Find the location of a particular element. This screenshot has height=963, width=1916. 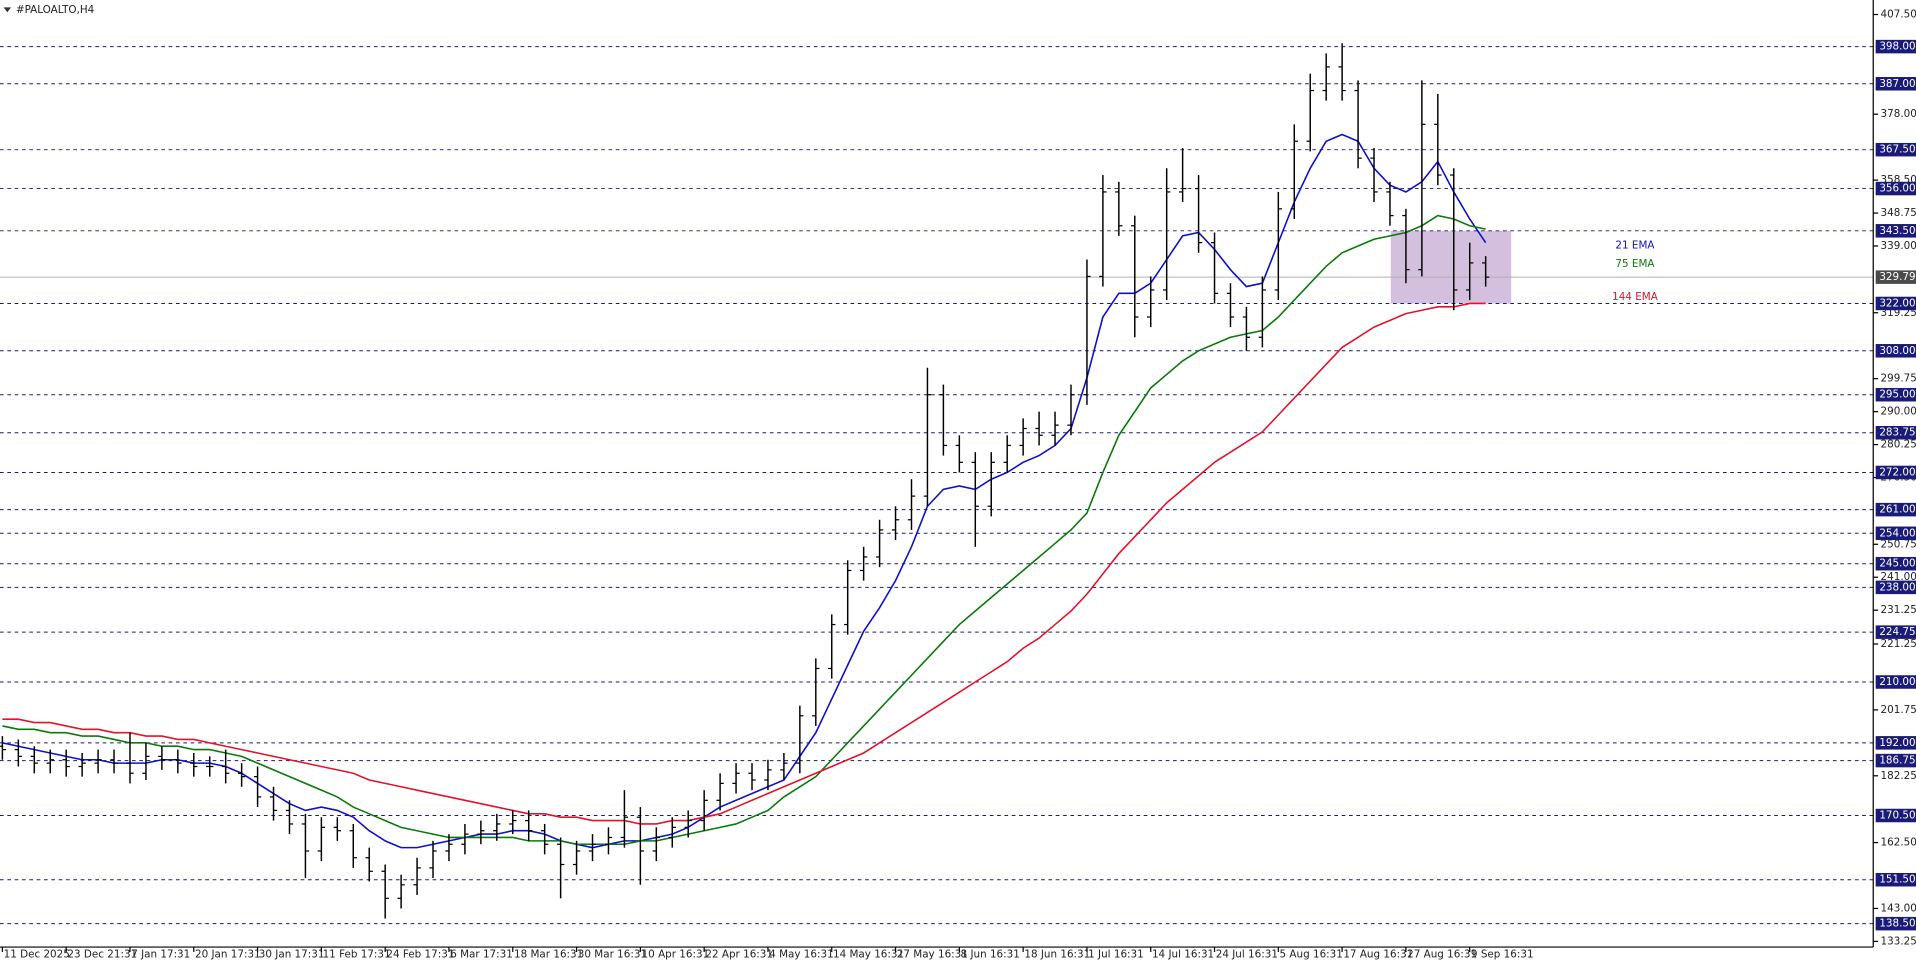

level-label: 308.00 is located at coordinates (1897, 351).